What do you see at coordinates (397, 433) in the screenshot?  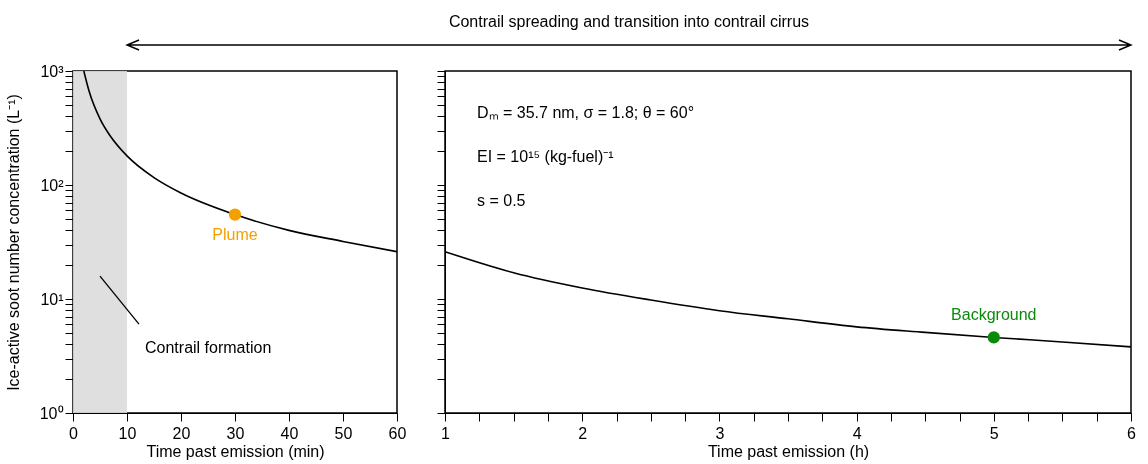 I see `x-tick-label: 60` at bounding box center [397, 433].